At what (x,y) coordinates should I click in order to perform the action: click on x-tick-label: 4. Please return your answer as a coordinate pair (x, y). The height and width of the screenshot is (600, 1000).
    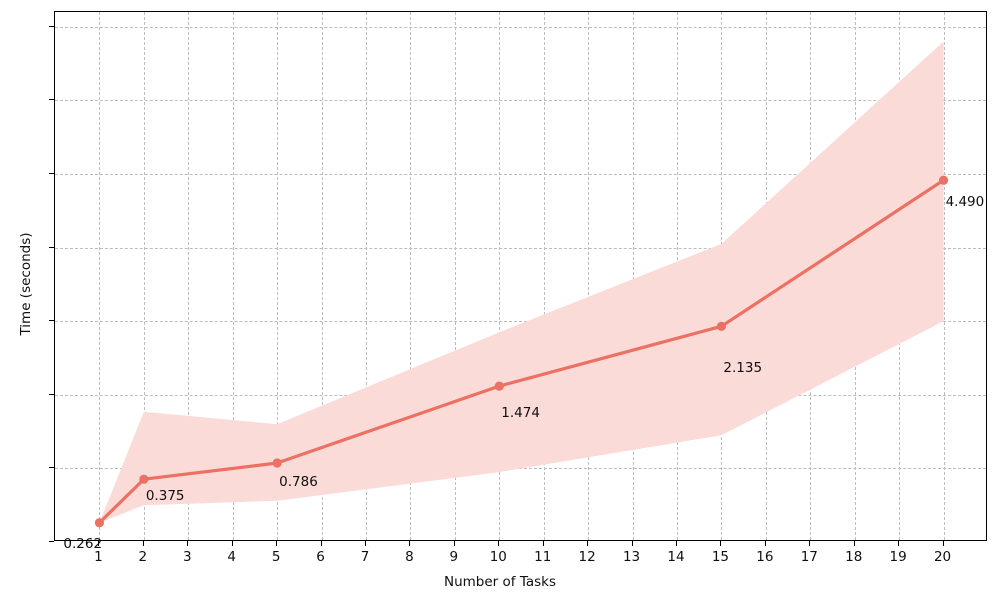
    Looking at the image, I should click on (231, 557).